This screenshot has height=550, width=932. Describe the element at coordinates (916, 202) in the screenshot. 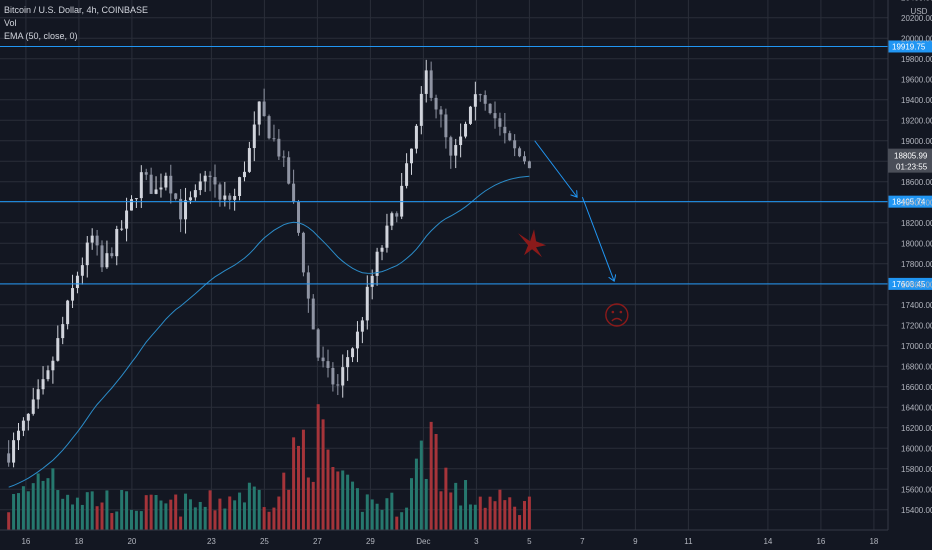

I see `price-tick-label: 18400.00` at that location.